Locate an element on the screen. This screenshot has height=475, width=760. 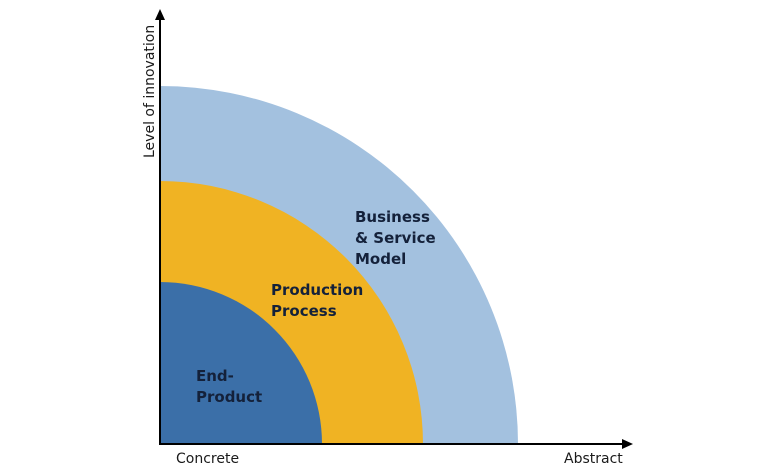
label-end-product: End- Product is located at coordinates (229, 386).